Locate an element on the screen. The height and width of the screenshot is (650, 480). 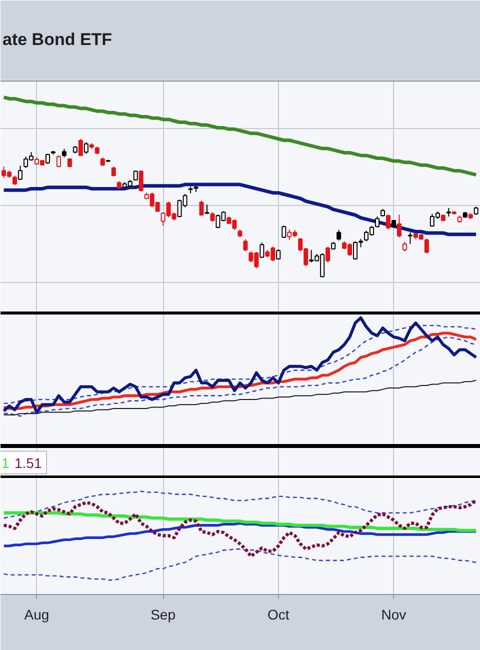
x-tick-label: Sep is located at coordinates (163, 614).